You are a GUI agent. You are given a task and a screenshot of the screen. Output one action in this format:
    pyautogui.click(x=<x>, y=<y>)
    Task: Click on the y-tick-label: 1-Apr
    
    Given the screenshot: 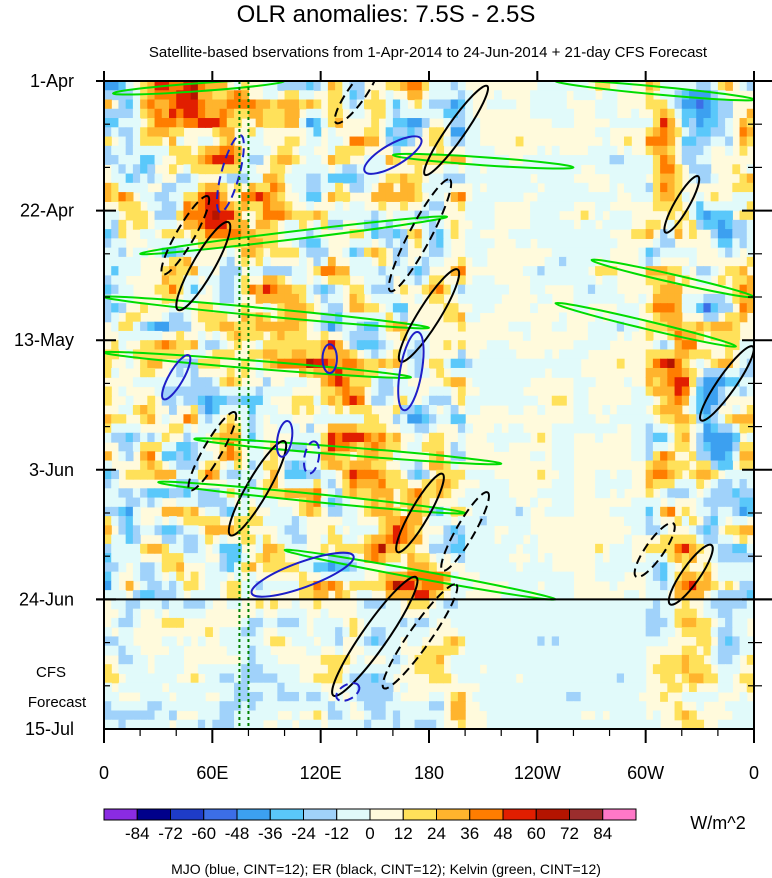 What is the action you would take?
    pyautogui.click(x=52, y=81)
    